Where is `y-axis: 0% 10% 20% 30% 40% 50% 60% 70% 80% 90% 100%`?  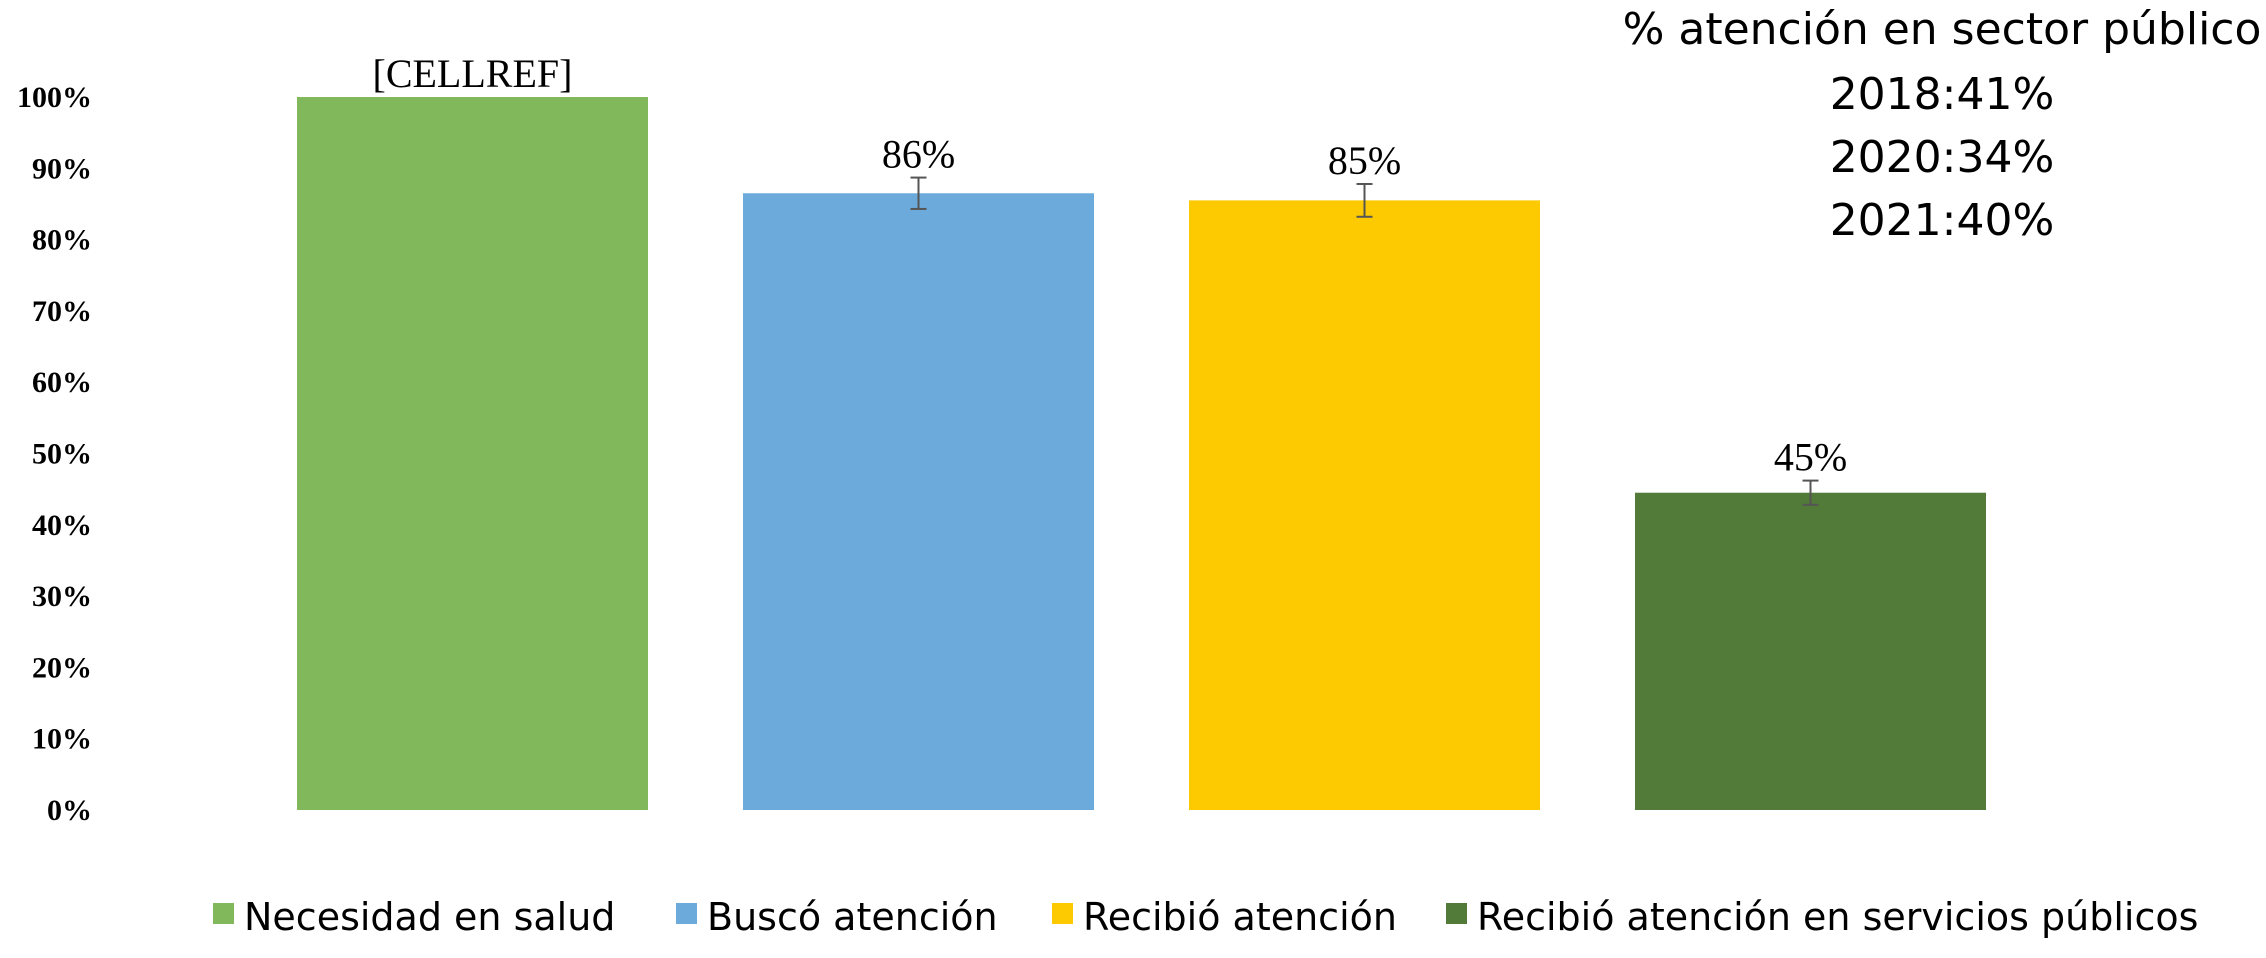
y-axis: 0% 10% 20% 30% 40% 50% 60% 70% 80% 90% 100% is located at coordinates (54, 454).